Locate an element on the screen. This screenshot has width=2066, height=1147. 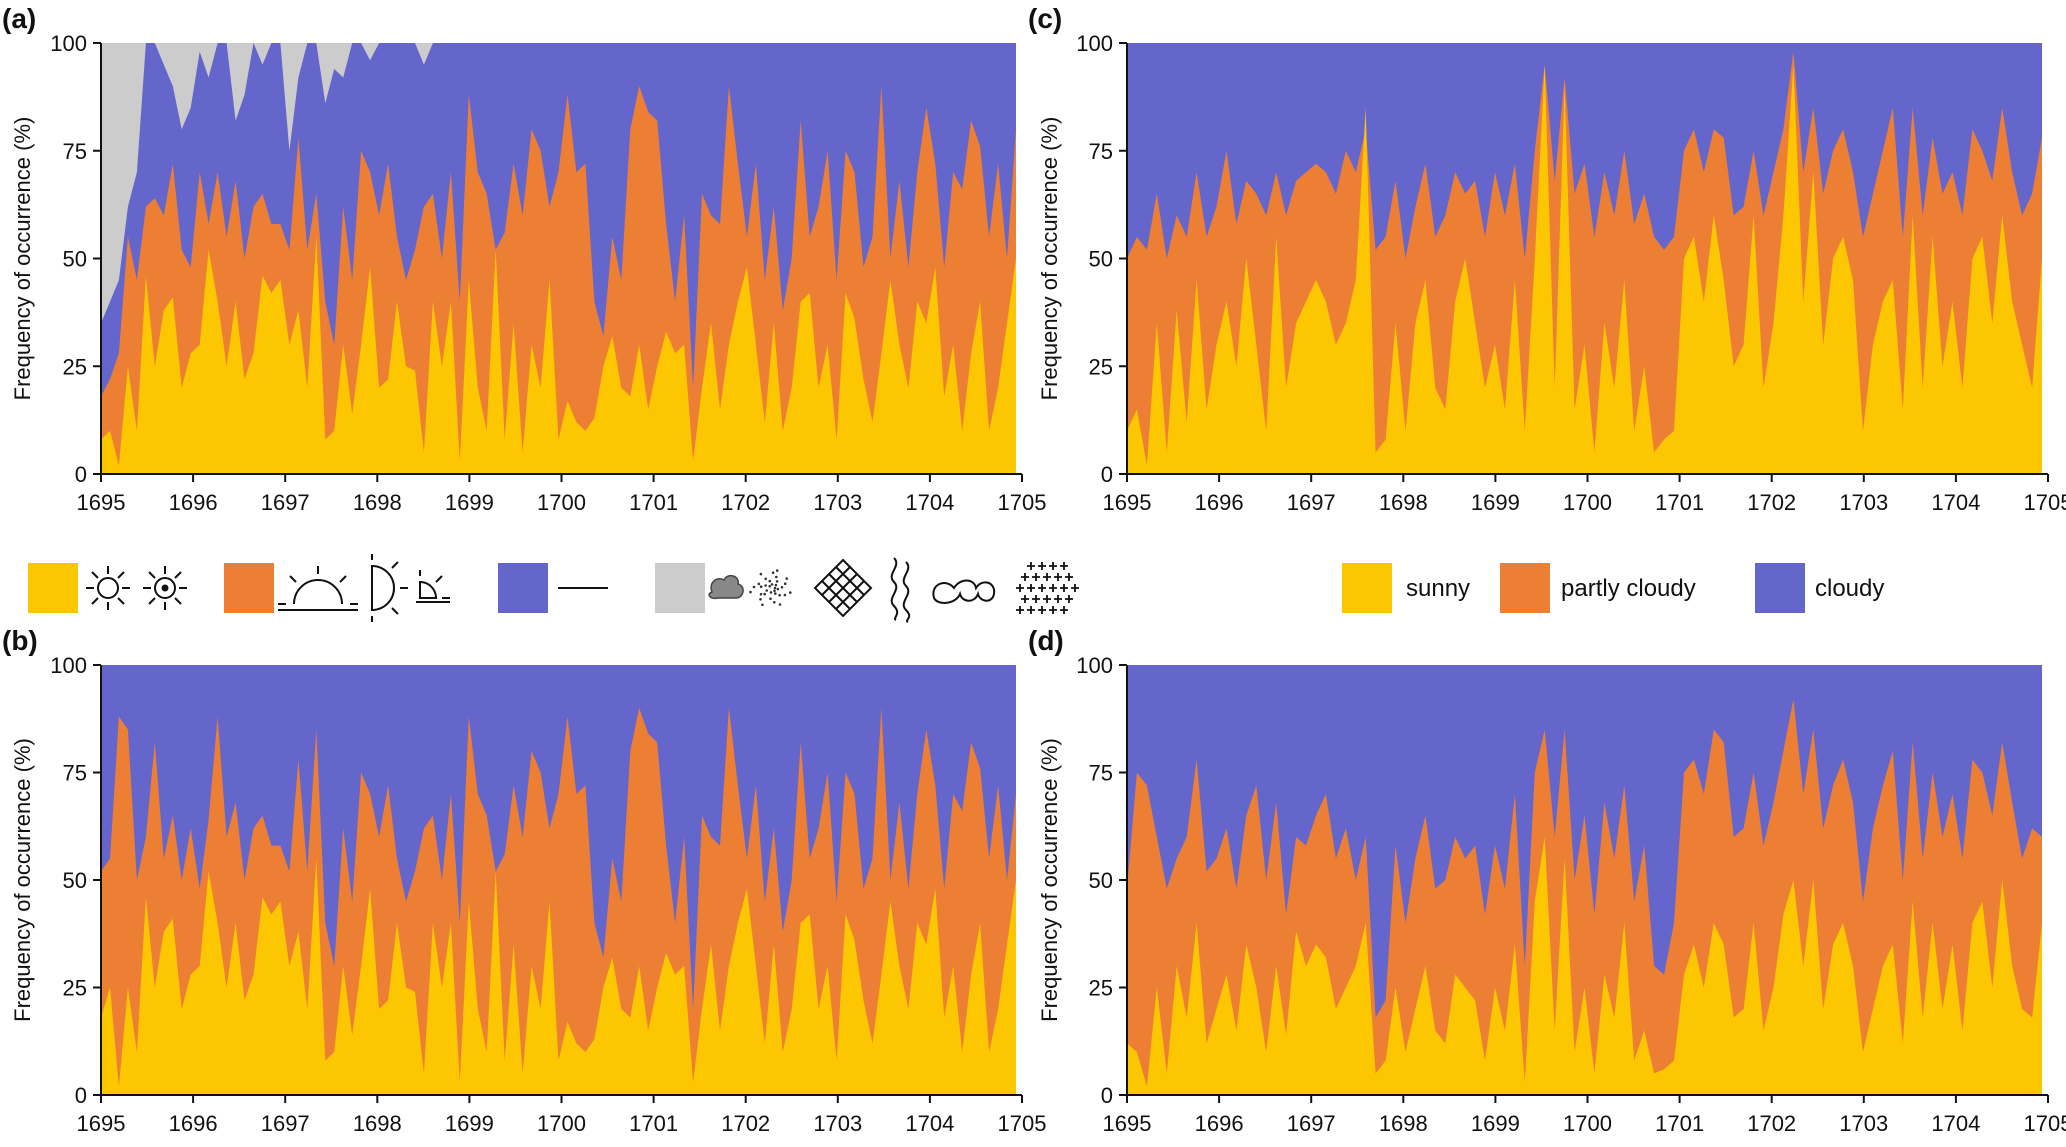
panel-label: (b) is located at coordinates (20, 640).